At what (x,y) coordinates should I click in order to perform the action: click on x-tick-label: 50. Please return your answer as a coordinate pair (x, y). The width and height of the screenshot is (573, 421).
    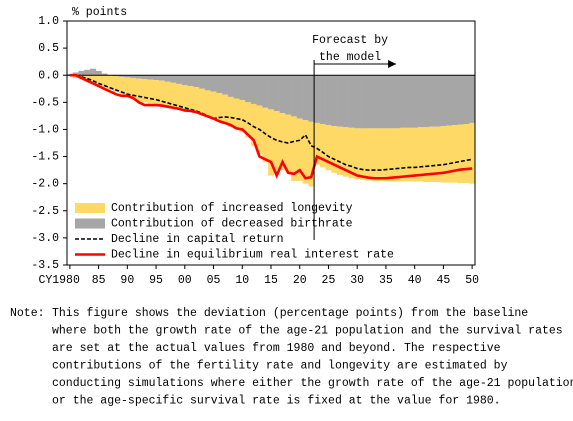
    Looking at the image, I should click on (472, 280).